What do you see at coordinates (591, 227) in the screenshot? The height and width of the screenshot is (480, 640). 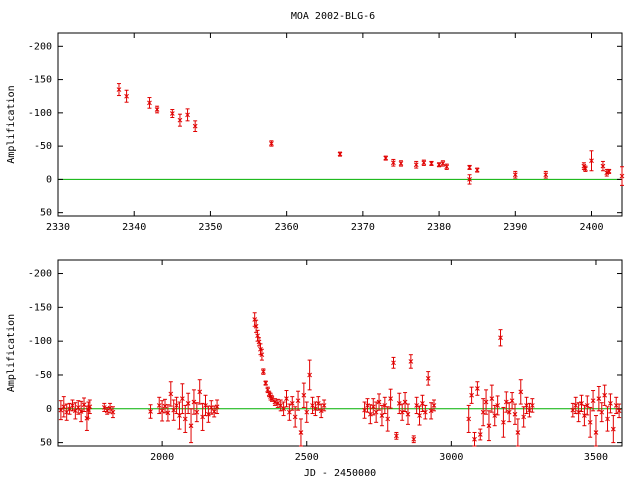 I see `x-tick-label: 2400` at bounding box center [591, 227].